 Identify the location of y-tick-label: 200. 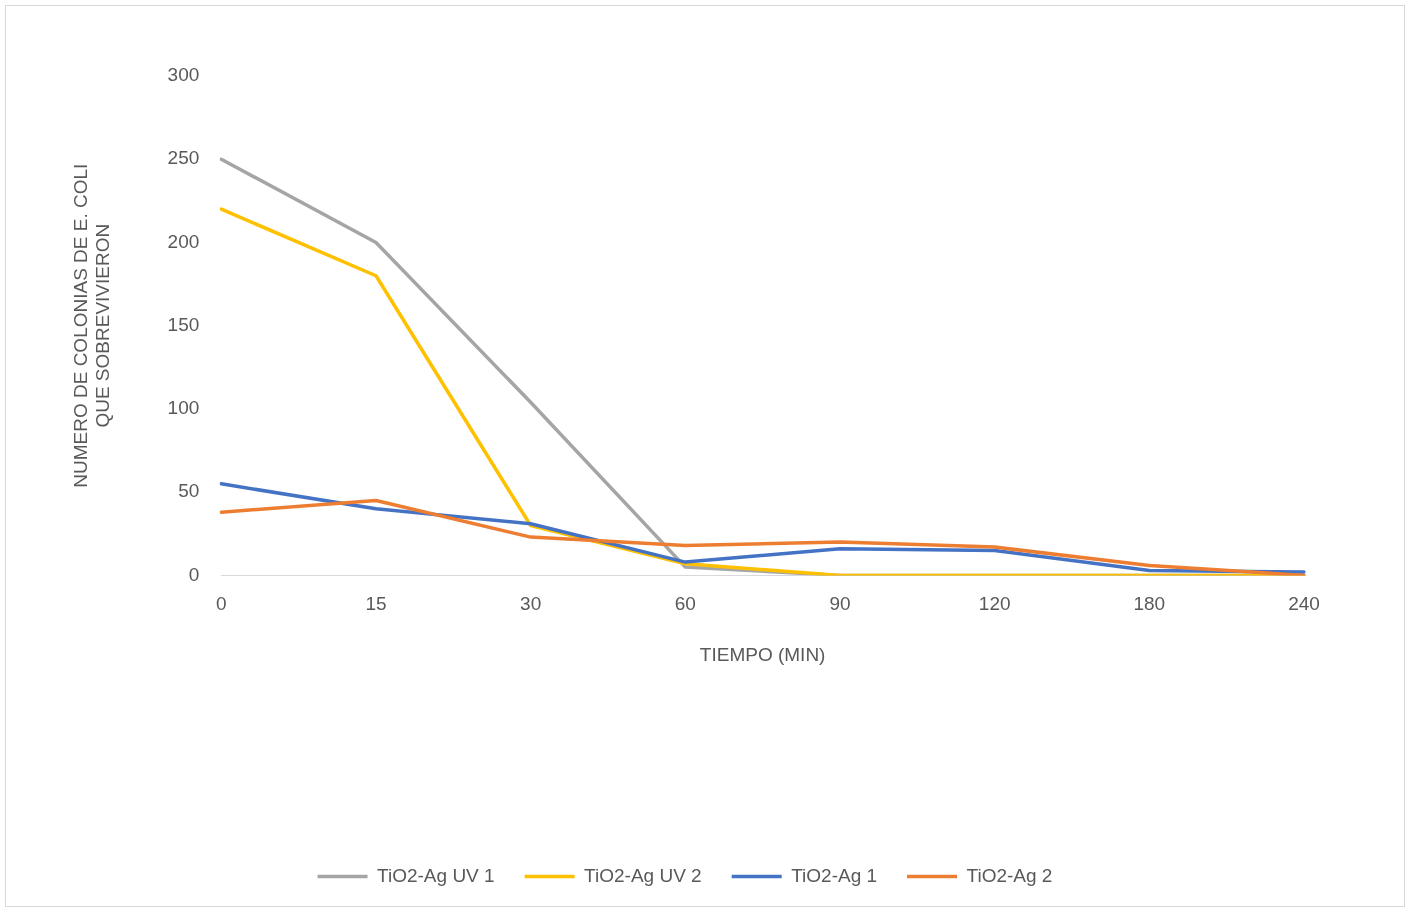
(183, 241).